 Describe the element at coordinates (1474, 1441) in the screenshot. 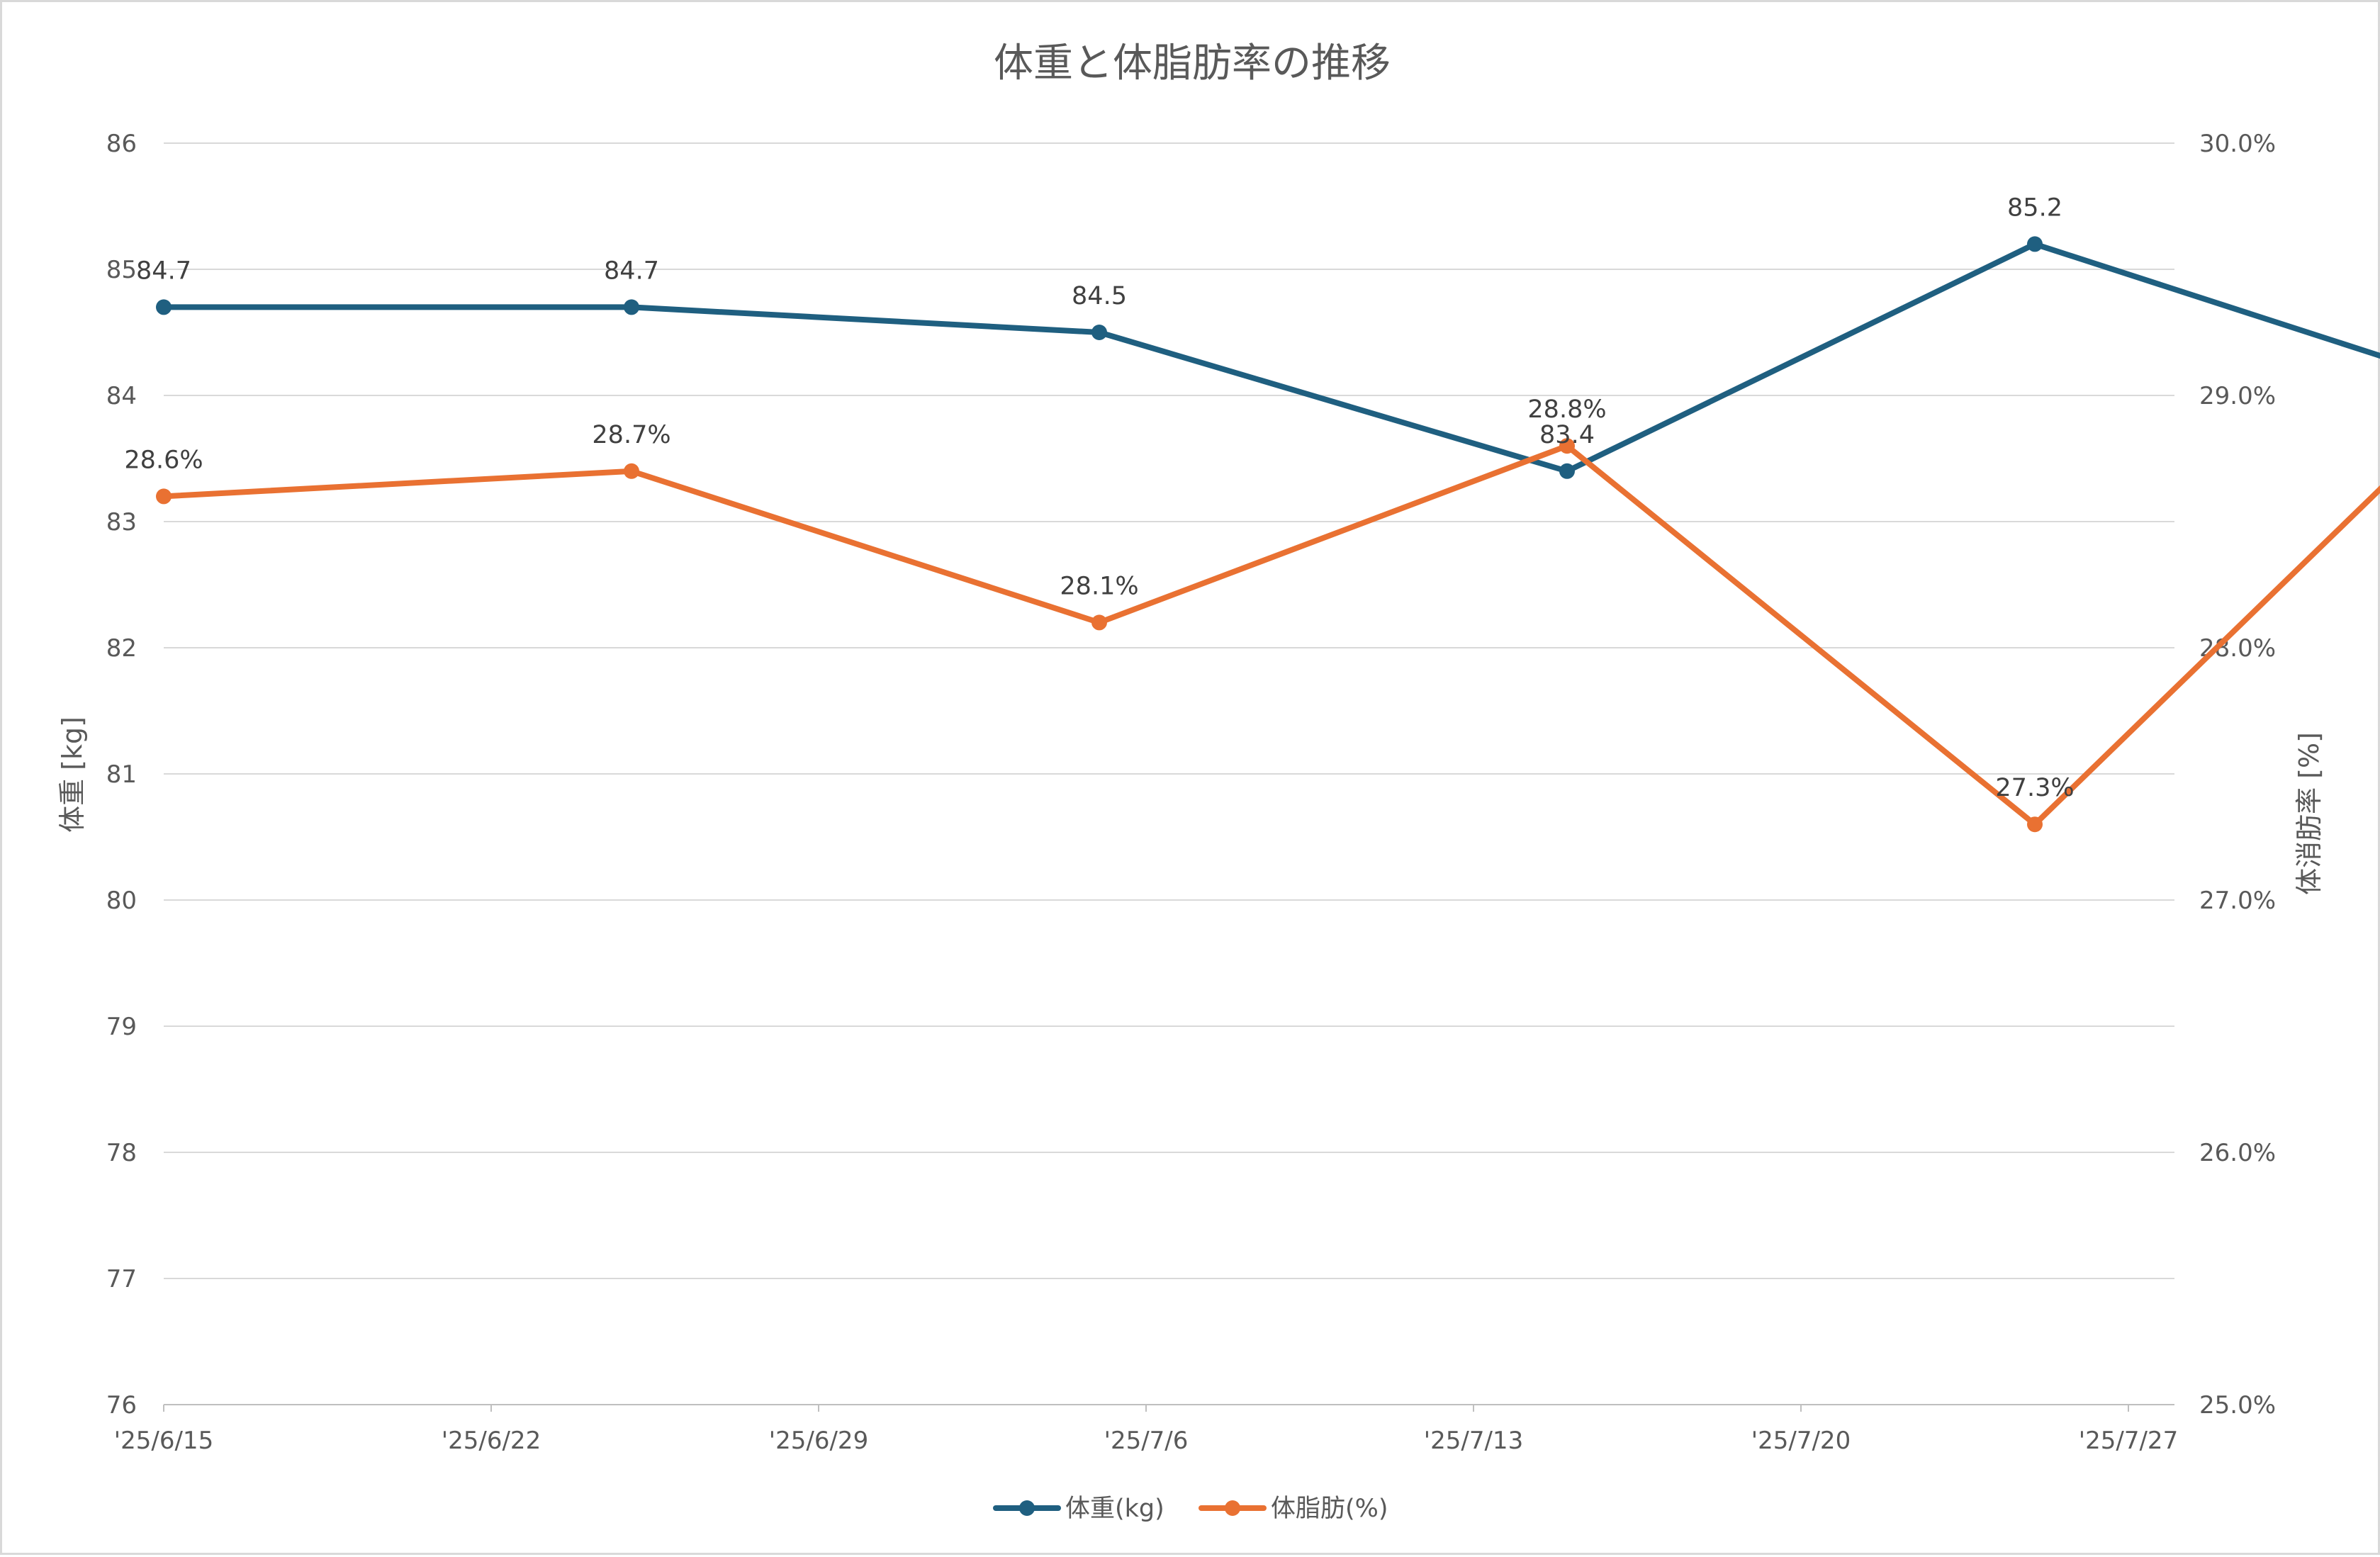

I see `x-tick-label: '25/7/13` at that location.